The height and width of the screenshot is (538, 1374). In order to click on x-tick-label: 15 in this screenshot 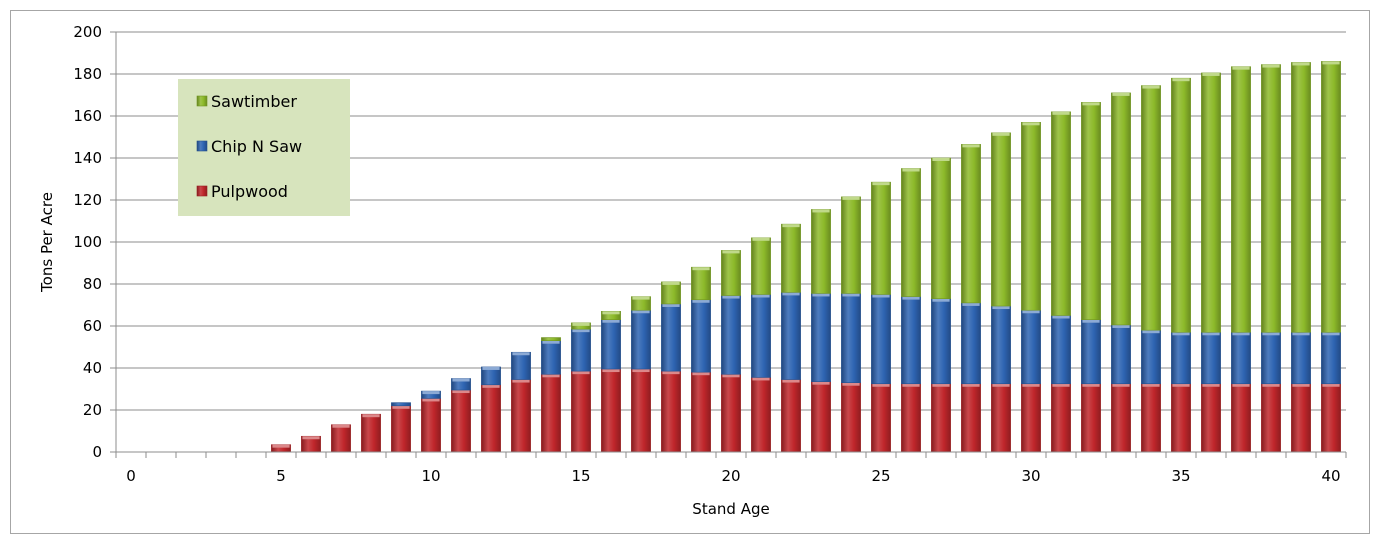, I will do `click(580, 476)`.